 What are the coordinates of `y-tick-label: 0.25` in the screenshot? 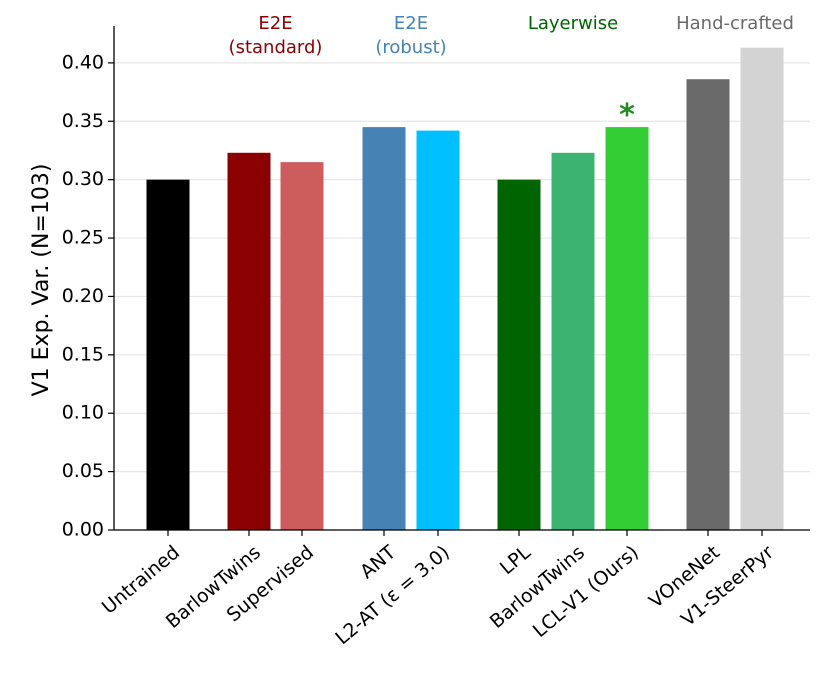 It's located at (83, 238).